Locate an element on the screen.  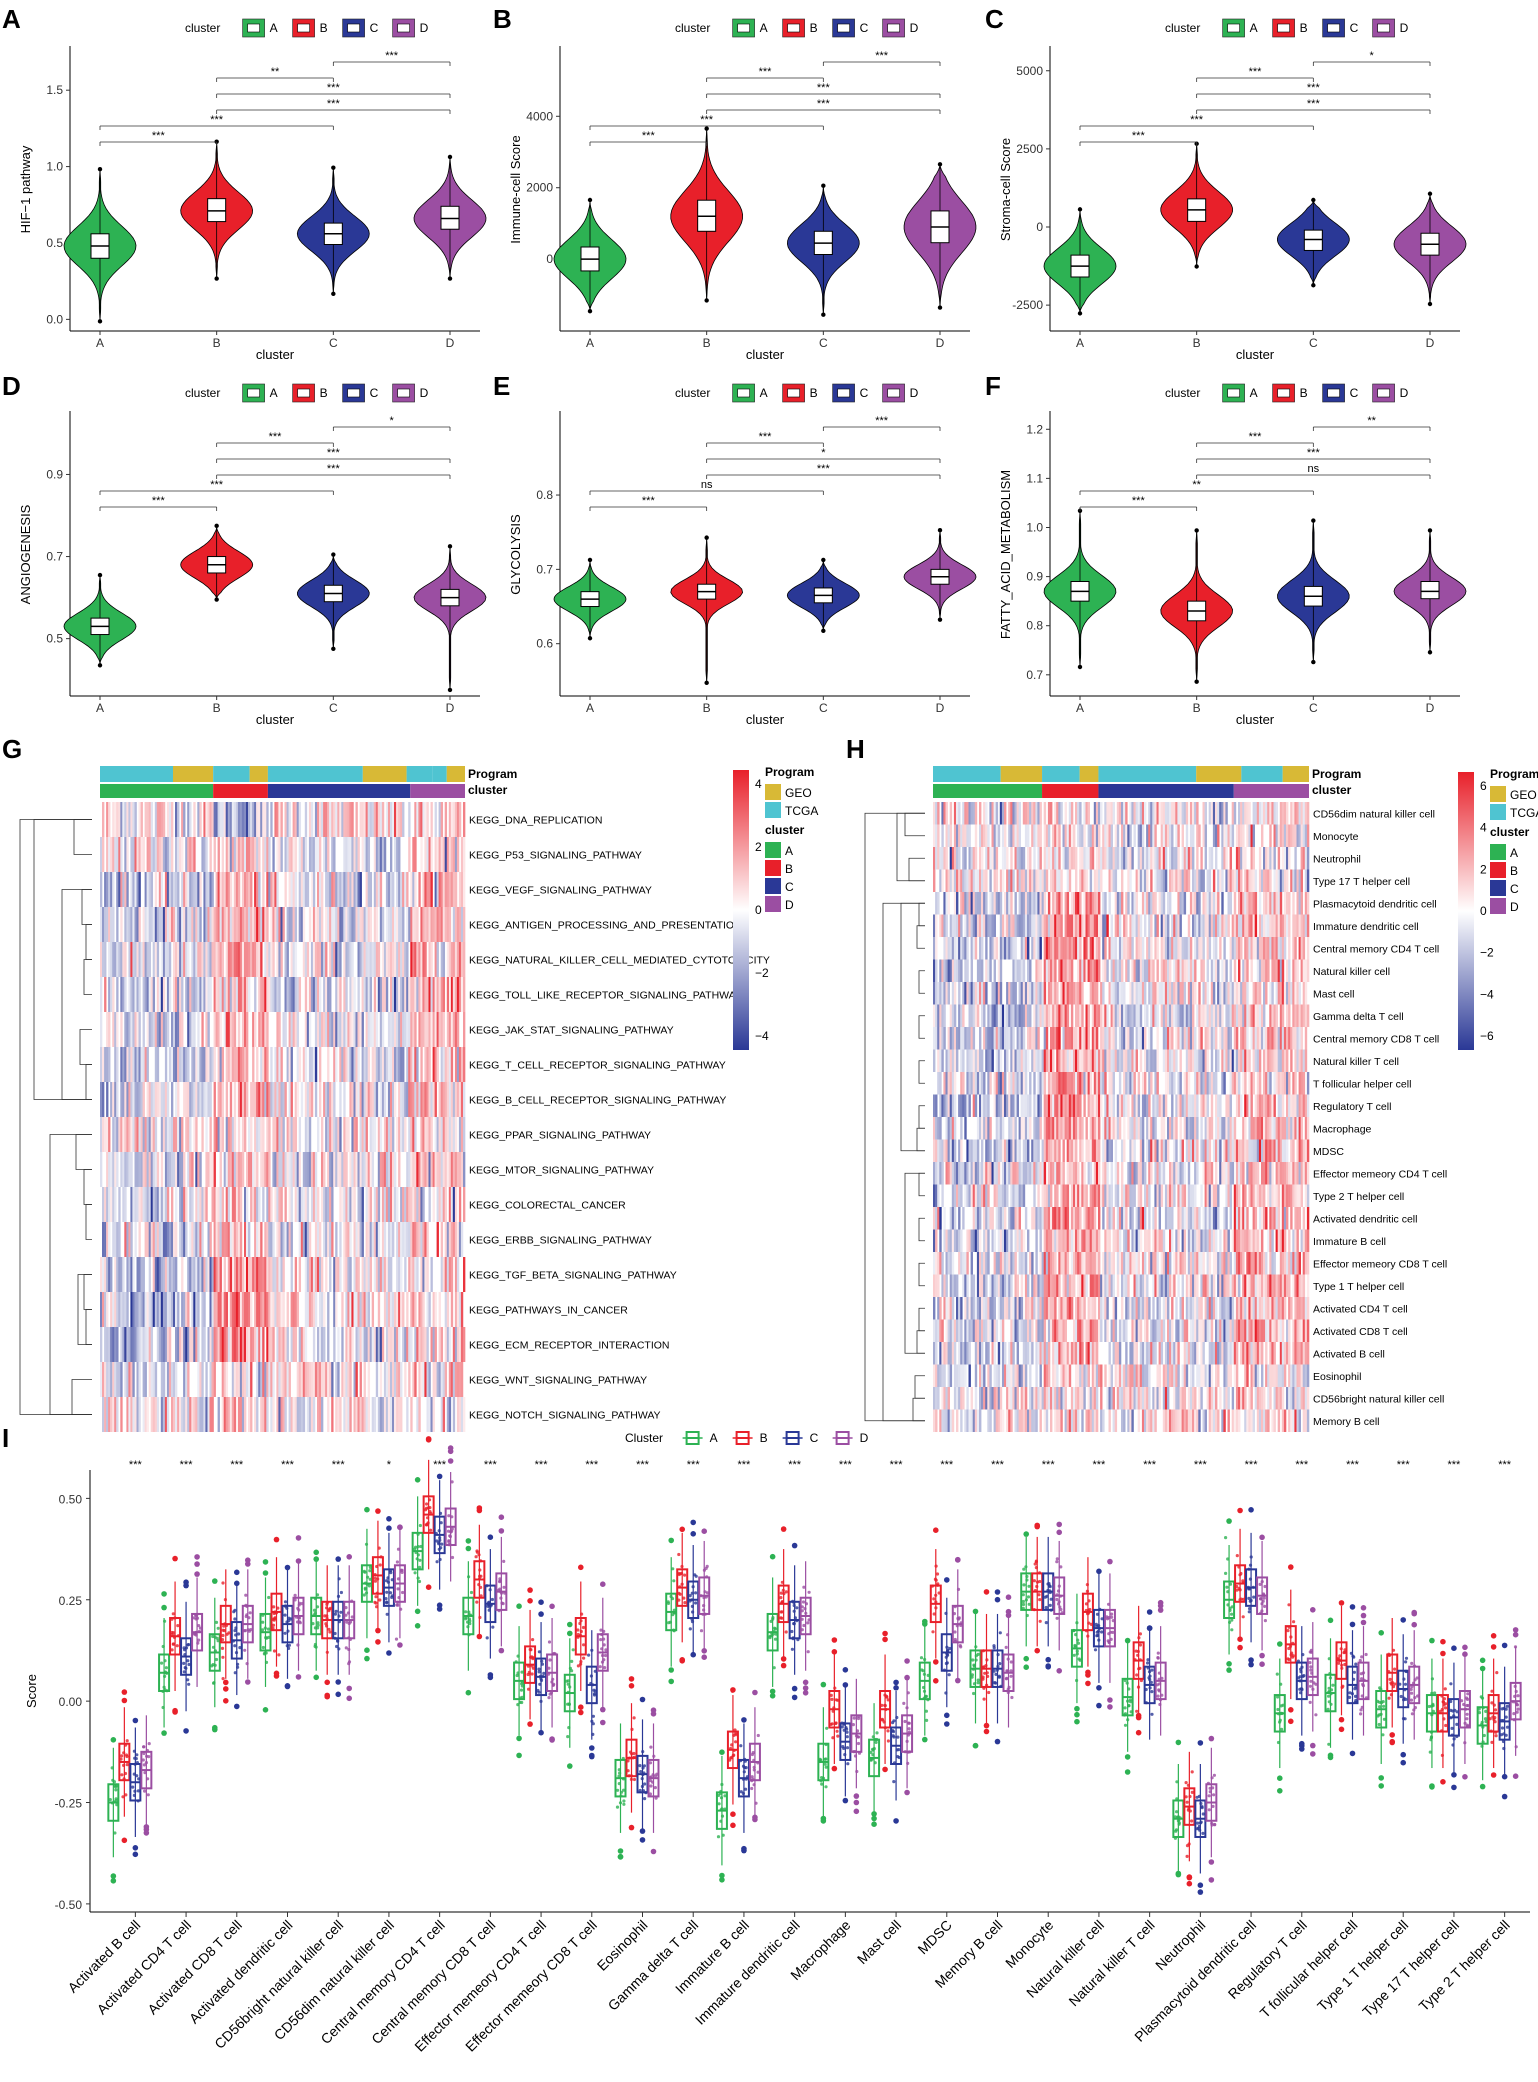
y-axis-title: Immune-cell Score is located at coordinates (515, 189).